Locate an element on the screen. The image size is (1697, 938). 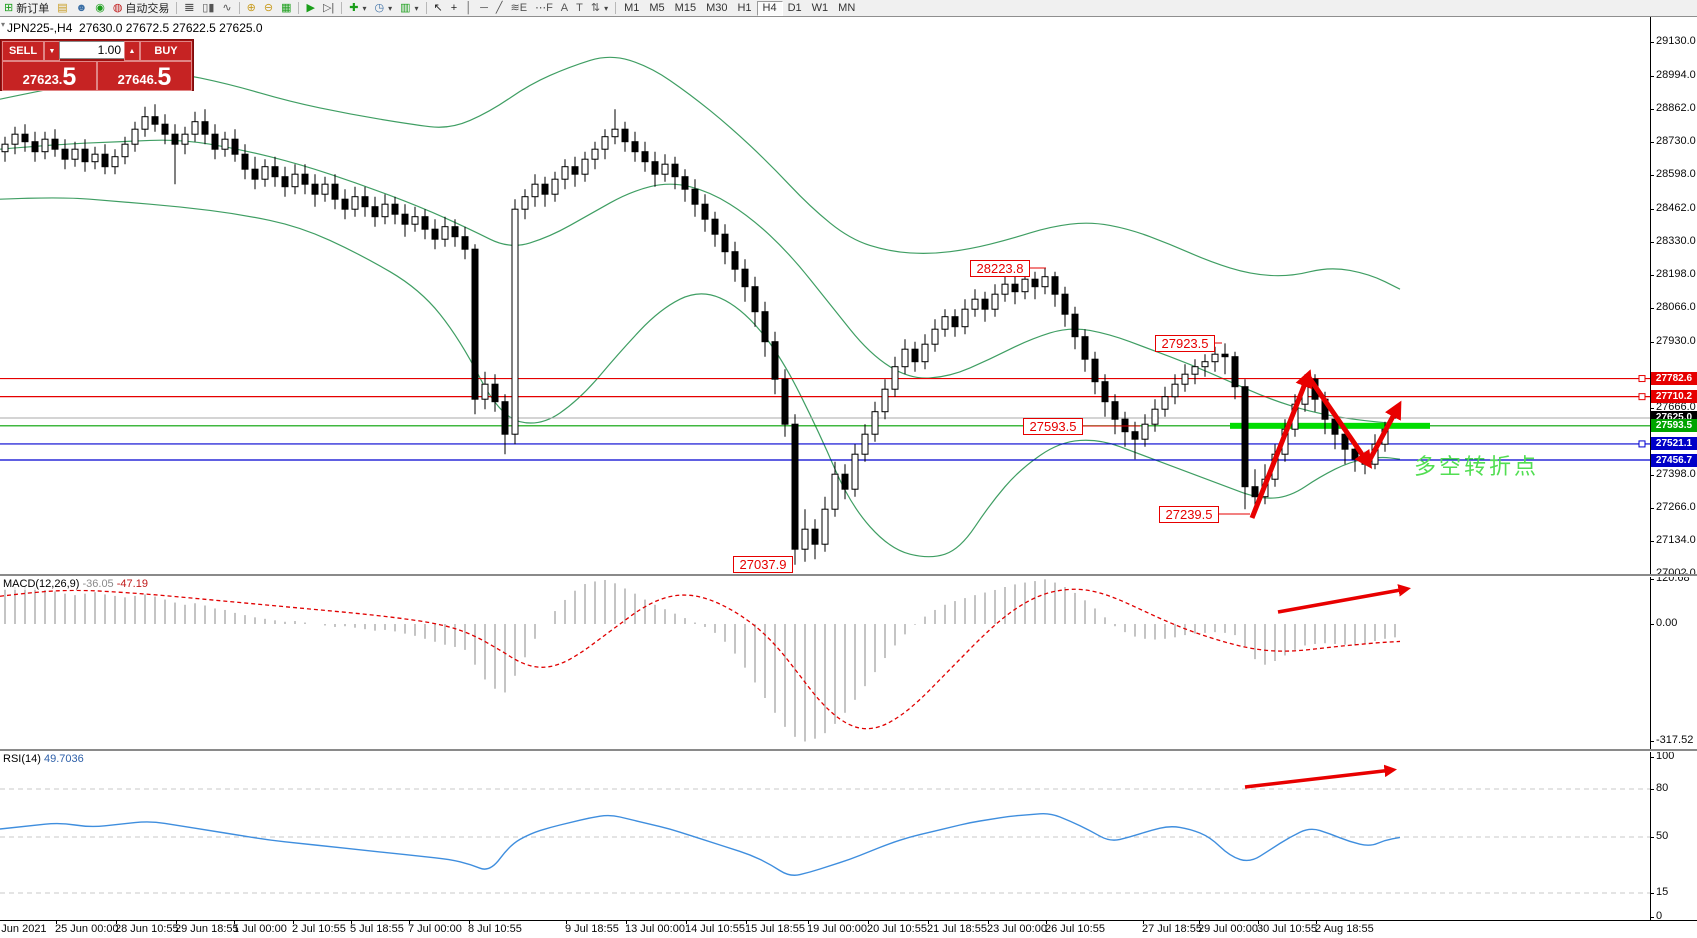
channel-tool-button: ≋E is located at coordinates (519, 8).